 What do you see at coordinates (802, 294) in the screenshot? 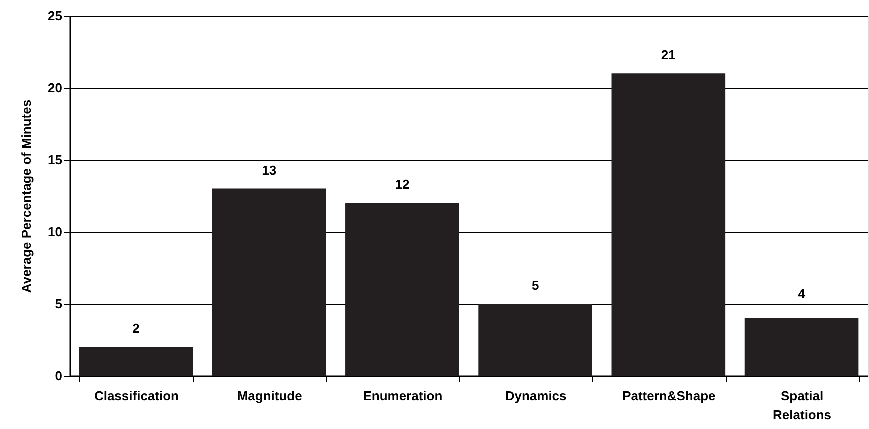
I see `data-label: 4` at bounding box center [802, 294].